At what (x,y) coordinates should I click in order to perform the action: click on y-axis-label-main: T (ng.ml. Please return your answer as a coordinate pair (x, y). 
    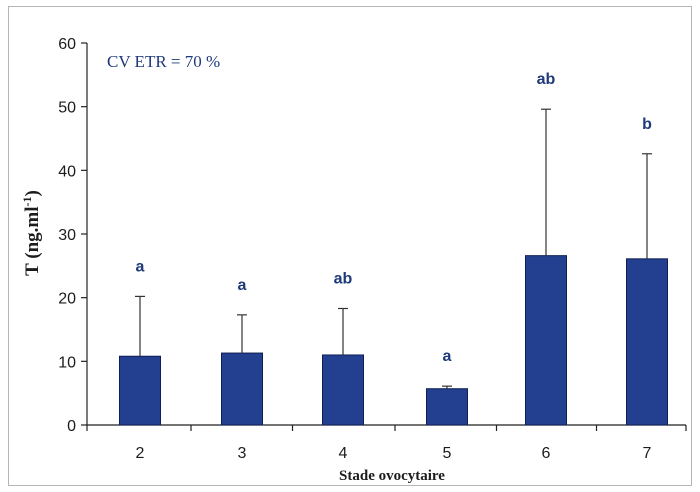
    Looking at the image, I should click on (32, 240).